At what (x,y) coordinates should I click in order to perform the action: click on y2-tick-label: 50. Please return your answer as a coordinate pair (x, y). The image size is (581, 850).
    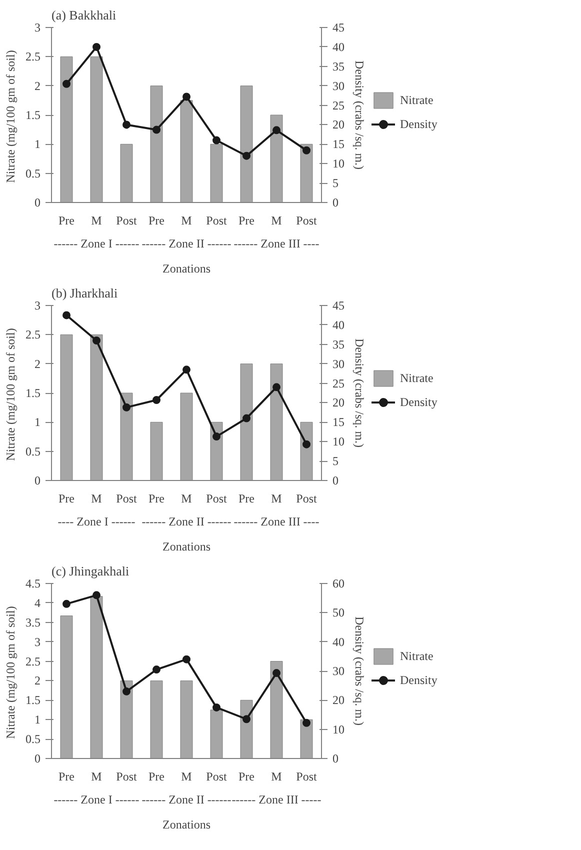
    Looking at the image, I should click on (338, 613).